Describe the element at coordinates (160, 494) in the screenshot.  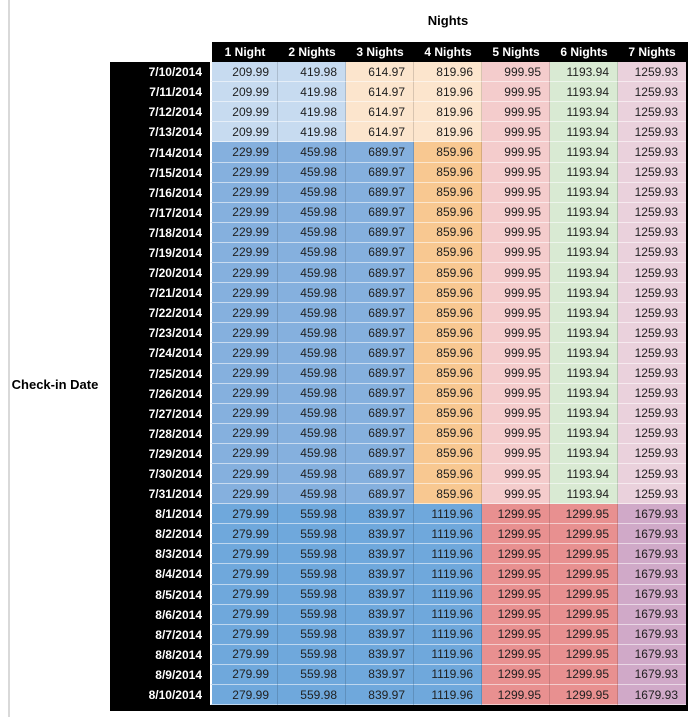
I see `date-cell: 7/31/2014` at that location.